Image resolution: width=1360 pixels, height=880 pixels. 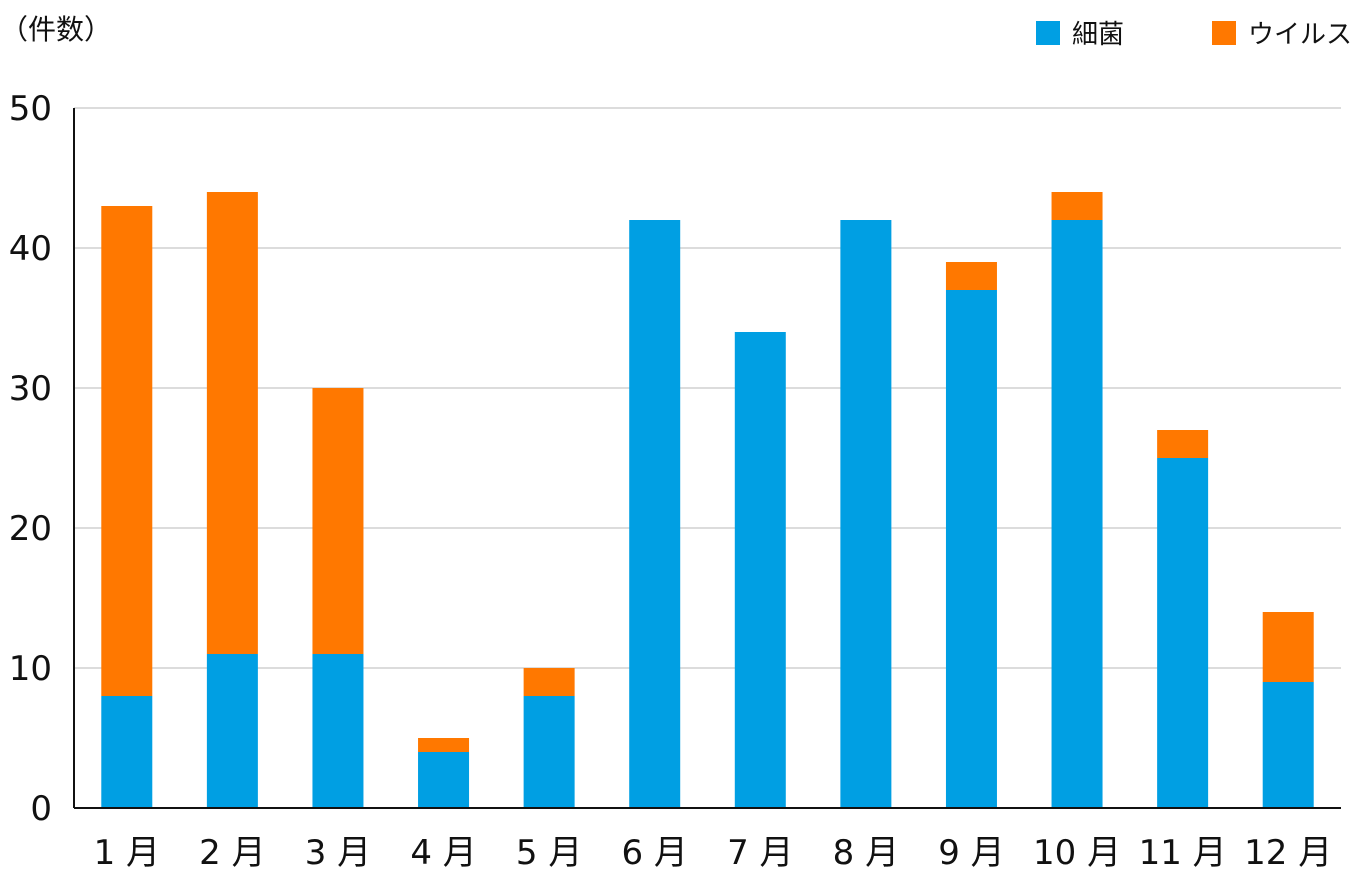 I want to click on x-tick-label: 7 月, so click(x=760, y=853).